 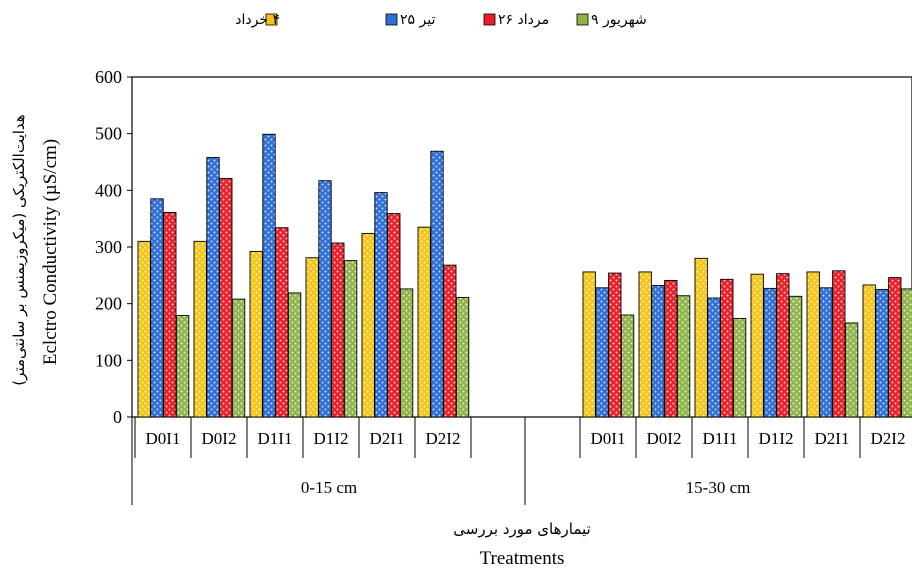 What do you see at coordinates (826, 352) in the screenshot?
I see `bar-15-30cm-D2I1-s2` at bounding box center [826, 352].